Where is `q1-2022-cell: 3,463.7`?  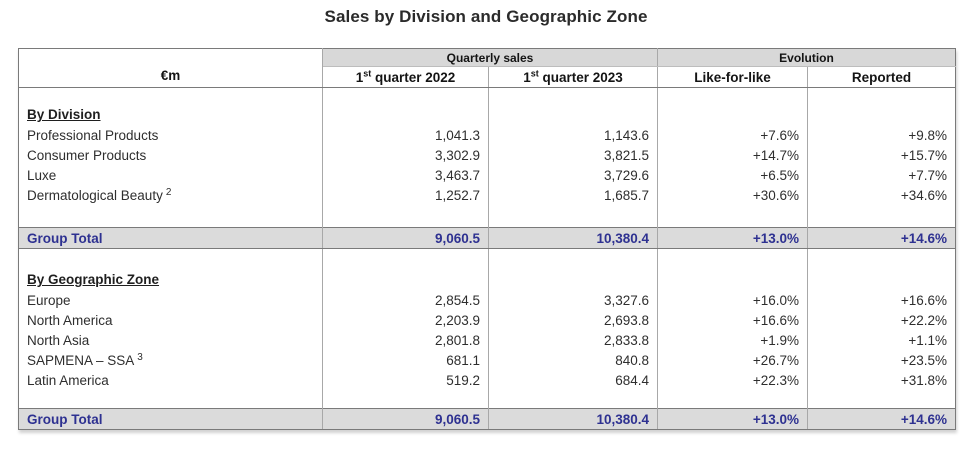 q1-2022-cell: 3,463.7 is located at coordinates (405, 175).